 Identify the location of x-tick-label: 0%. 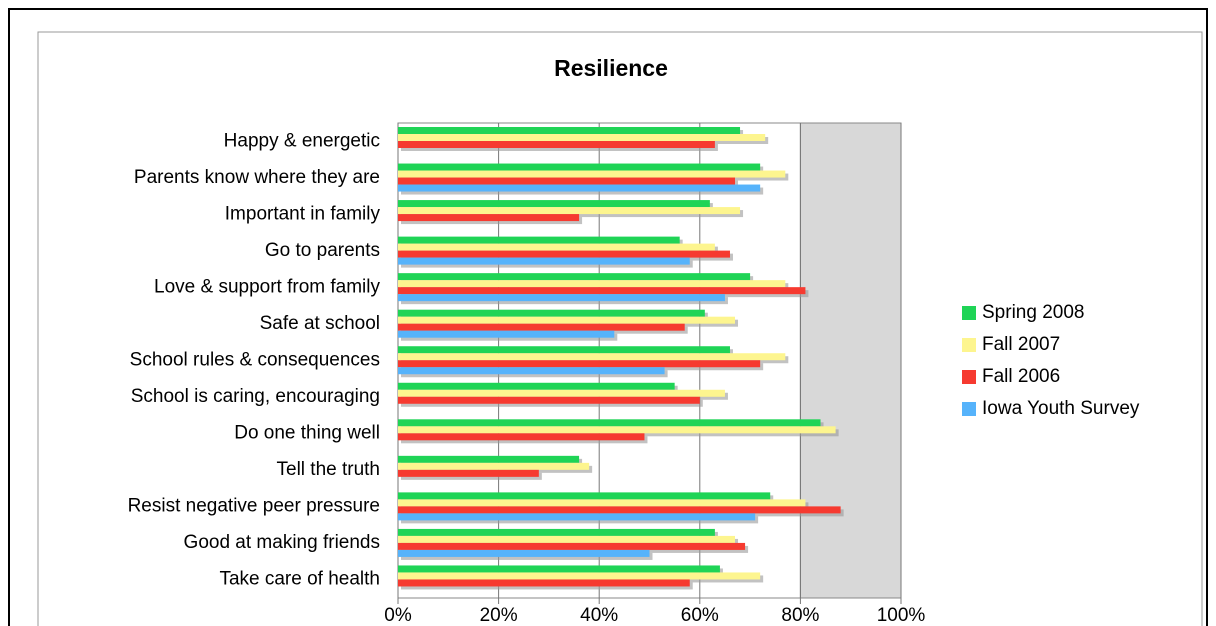
(398, 615).